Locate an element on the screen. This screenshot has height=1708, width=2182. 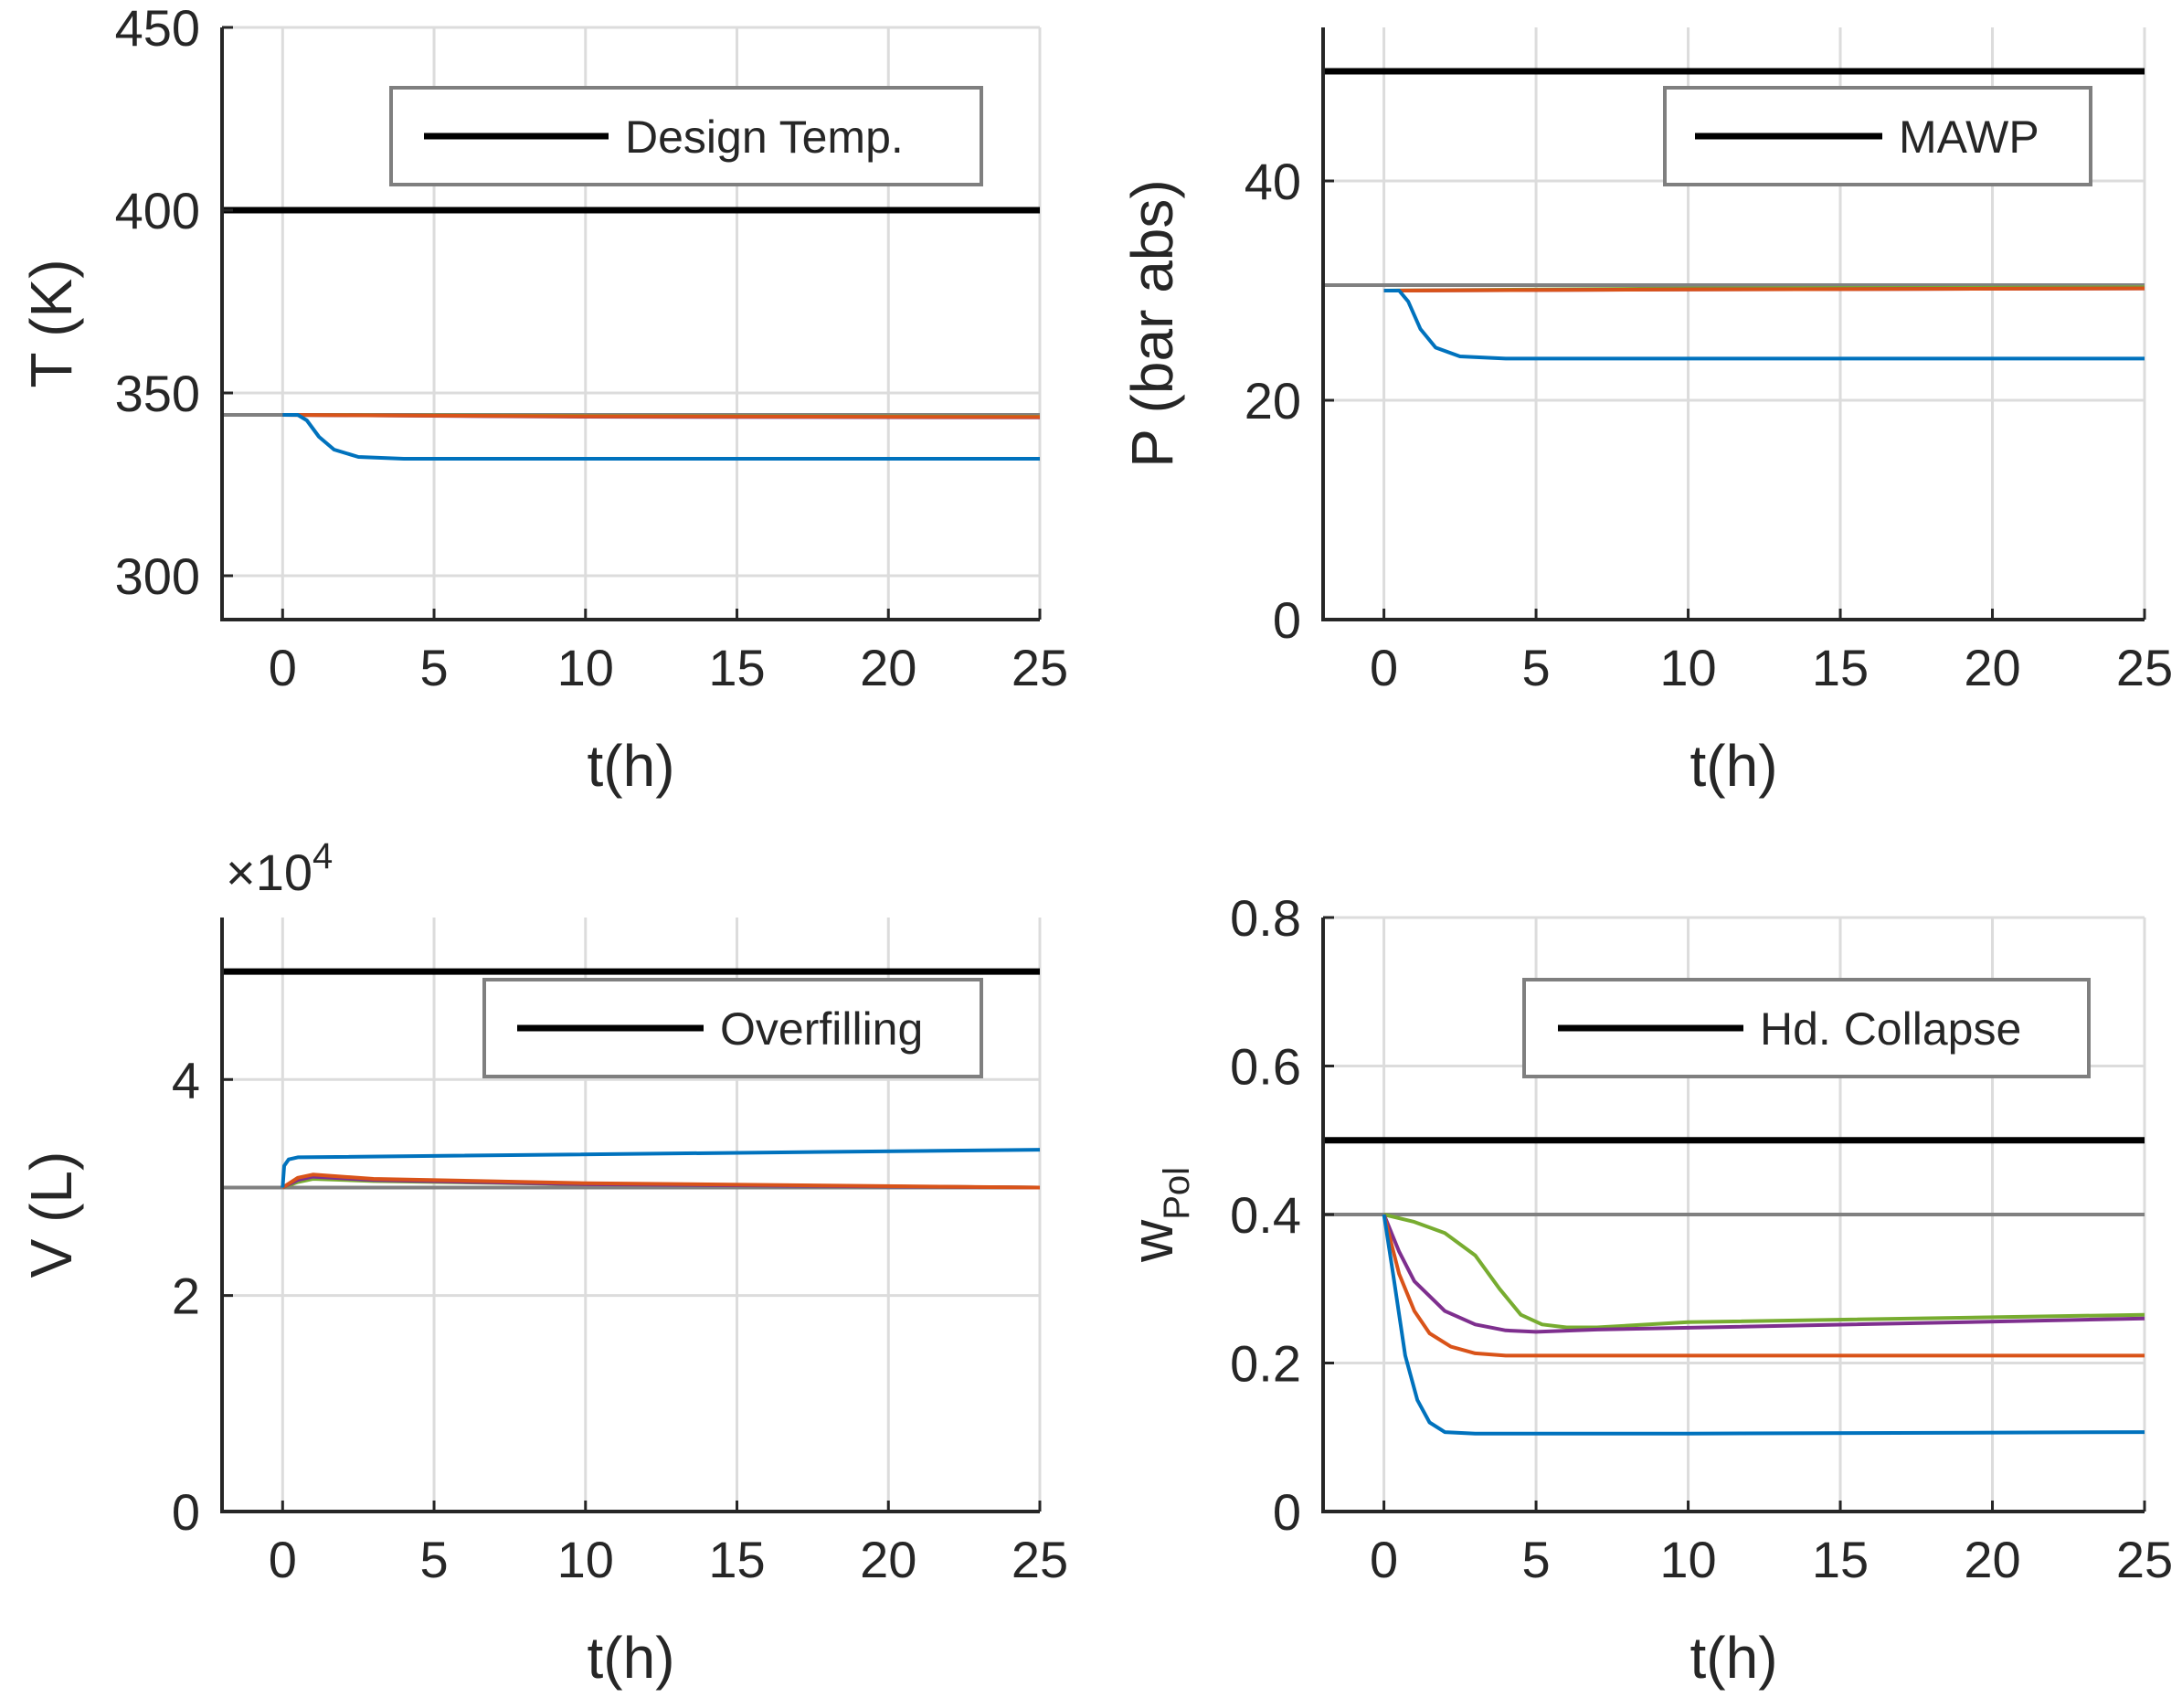
axes-frame is located at coordinates (630, 324).